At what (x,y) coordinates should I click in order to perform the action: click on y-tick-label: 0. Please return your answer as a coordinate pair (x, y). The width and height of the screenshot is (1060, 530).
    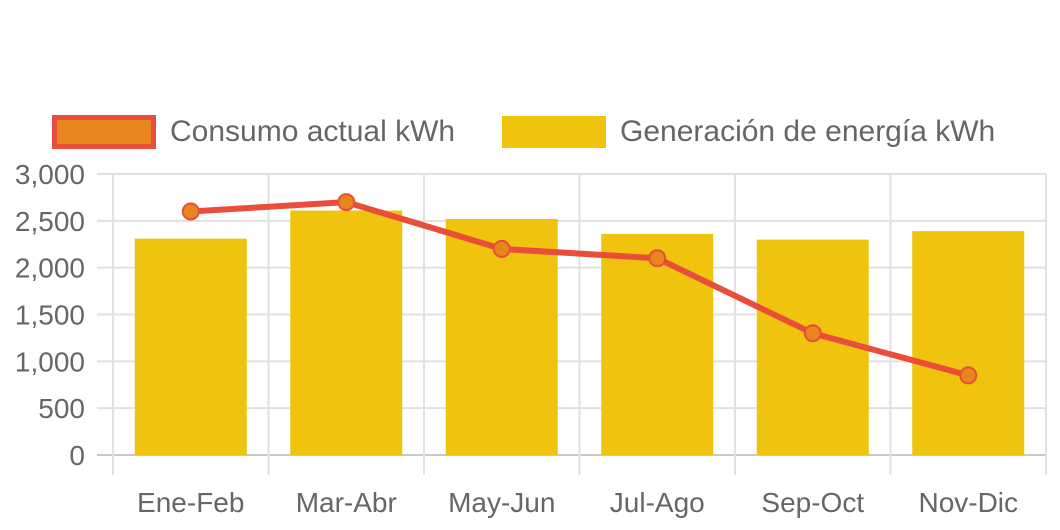
    Looking at the image, I should click on (77, 455).